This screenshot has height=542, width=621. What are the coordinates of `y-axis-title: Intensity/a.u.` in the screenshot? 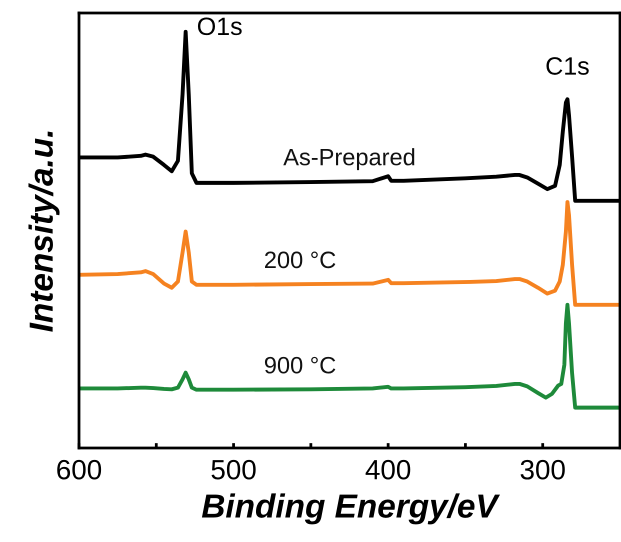 It's located at (44, 231).